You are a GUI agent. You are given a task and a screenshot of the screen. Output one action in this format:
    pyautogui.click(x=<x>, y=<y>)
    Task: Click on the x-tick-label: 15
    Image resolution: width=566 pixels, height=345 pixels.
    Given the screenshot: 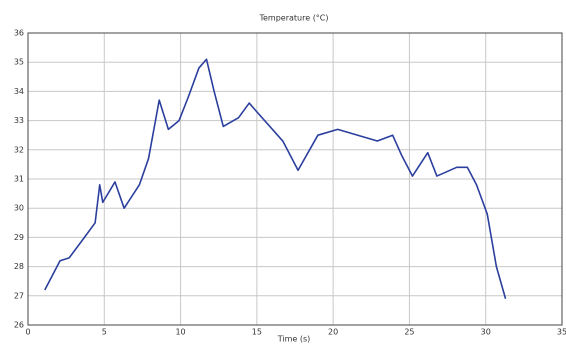 What is the action you would take?
    pyautogui.click(x=257, y=332)
    